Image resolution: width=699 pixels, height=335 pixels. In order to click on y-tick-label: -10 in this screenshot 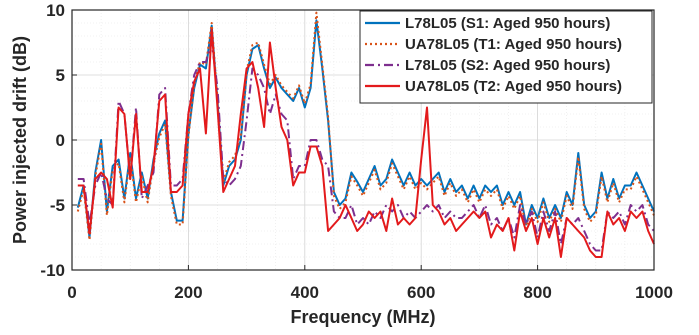, I will do `click(52, 270)`.